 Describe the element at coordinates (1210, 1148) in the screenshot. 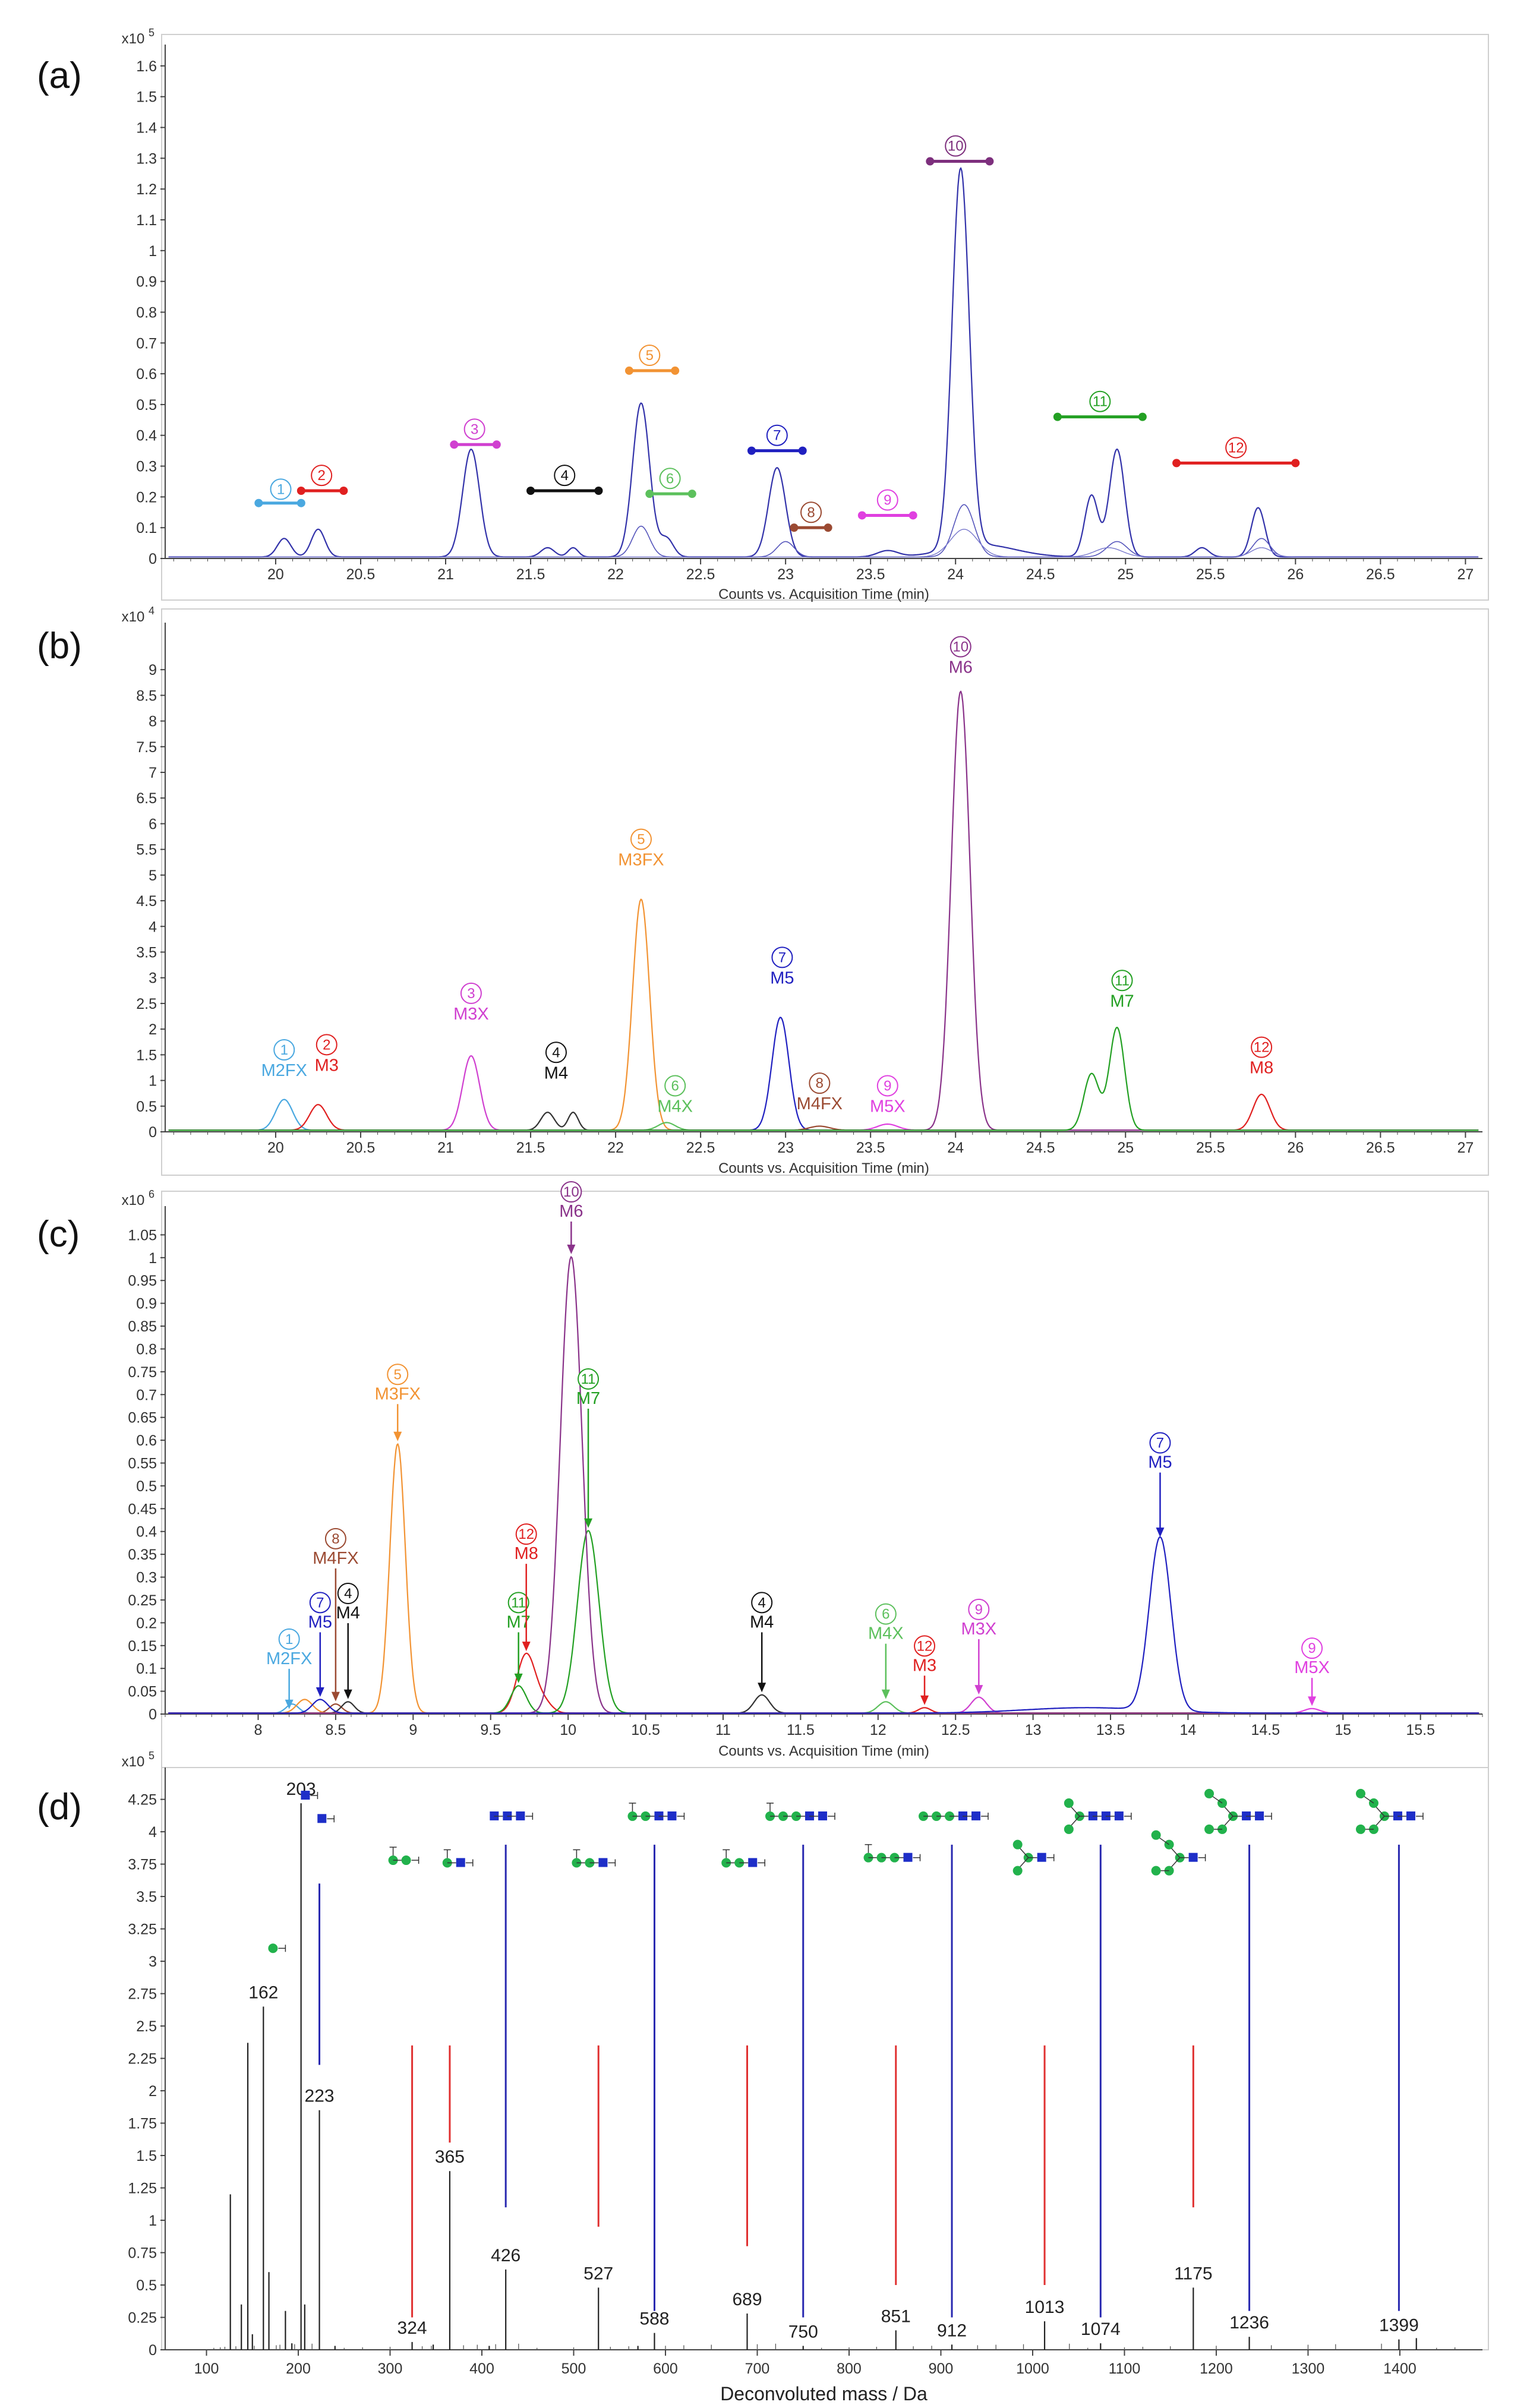

I see `x-tick-label: 25.5` at that location.